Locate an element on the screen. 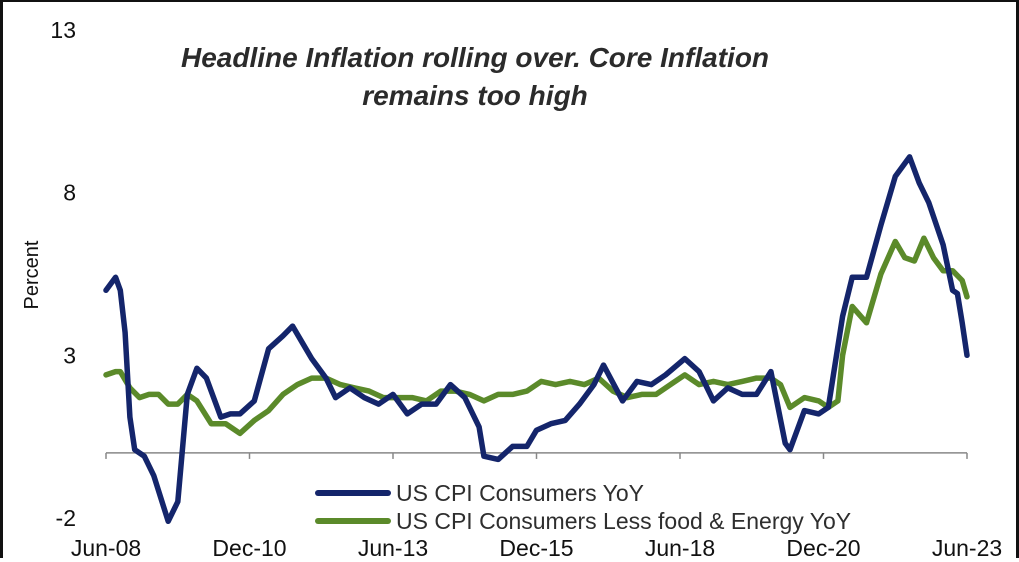  x-tick-label: Jun-23 is located at coordinates (967, 548).